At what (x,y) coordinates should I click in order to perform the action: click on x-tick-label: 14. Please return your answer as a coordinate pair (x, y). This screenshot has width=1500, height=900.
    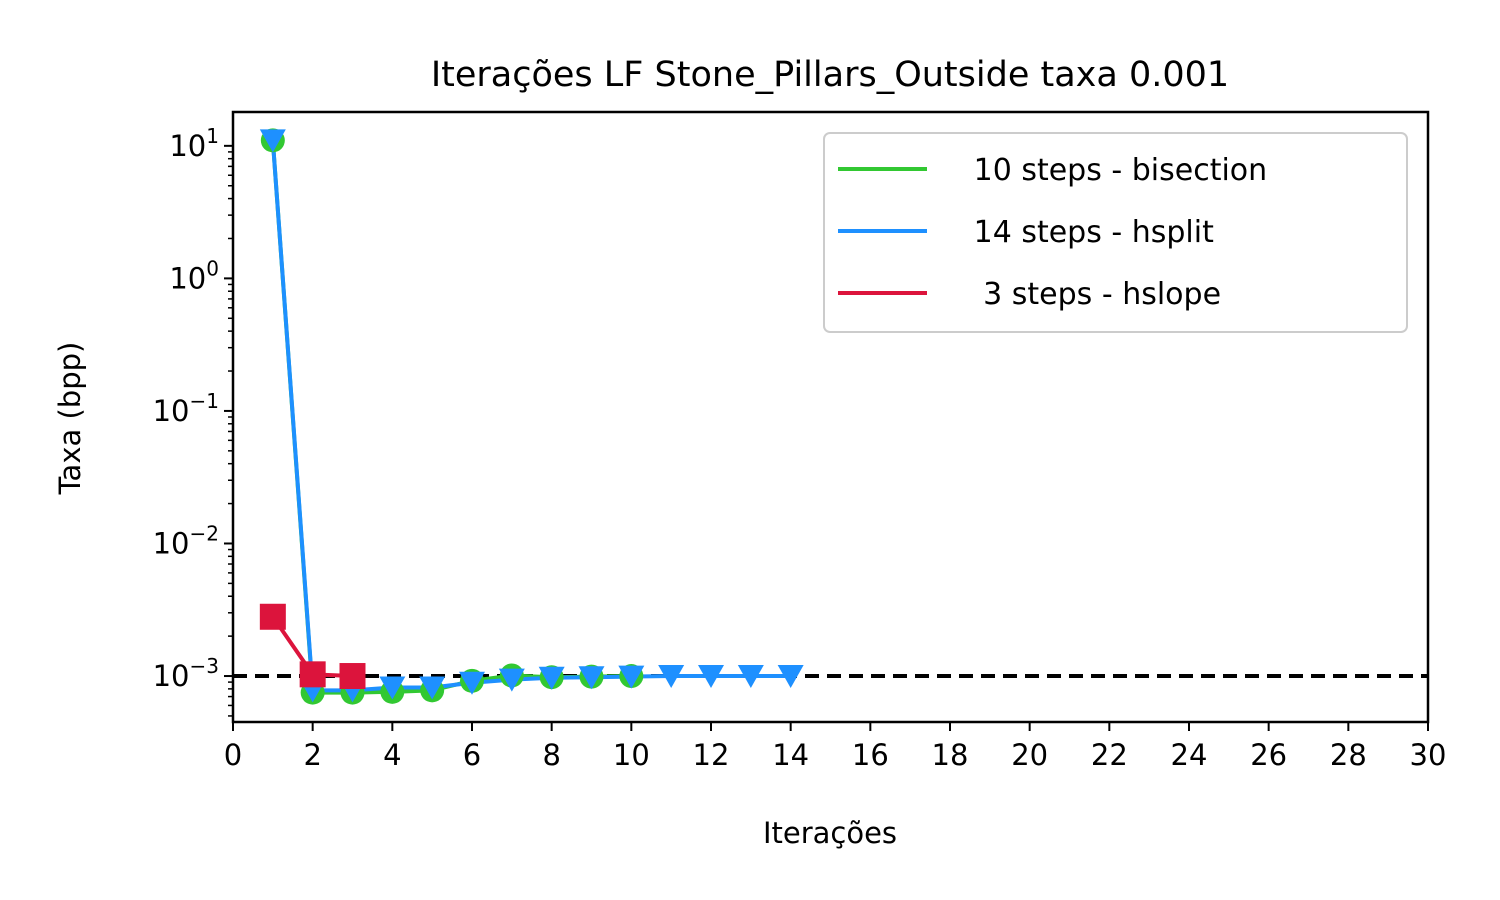
    Looking at the image, I should click on (790, 755).